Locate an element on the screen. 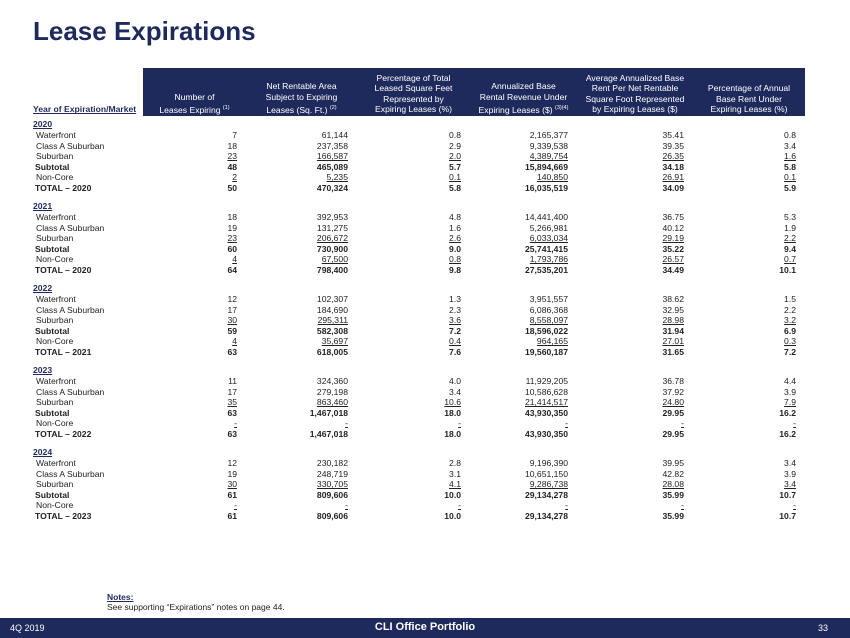 Image resolution: width=850 pixels, height=638 pixels. table-cell: 324,360 is located at coordinates (332, 381).